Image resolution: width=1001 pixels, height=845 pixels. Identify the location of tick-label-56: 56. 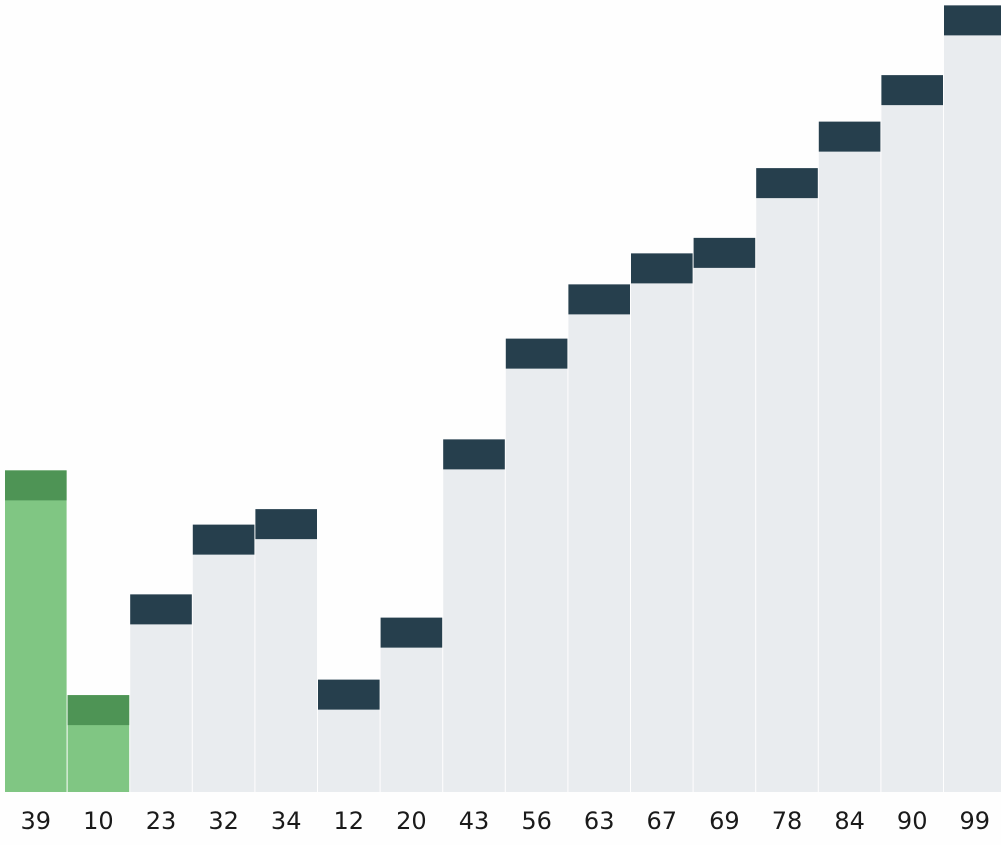
(536, 821).